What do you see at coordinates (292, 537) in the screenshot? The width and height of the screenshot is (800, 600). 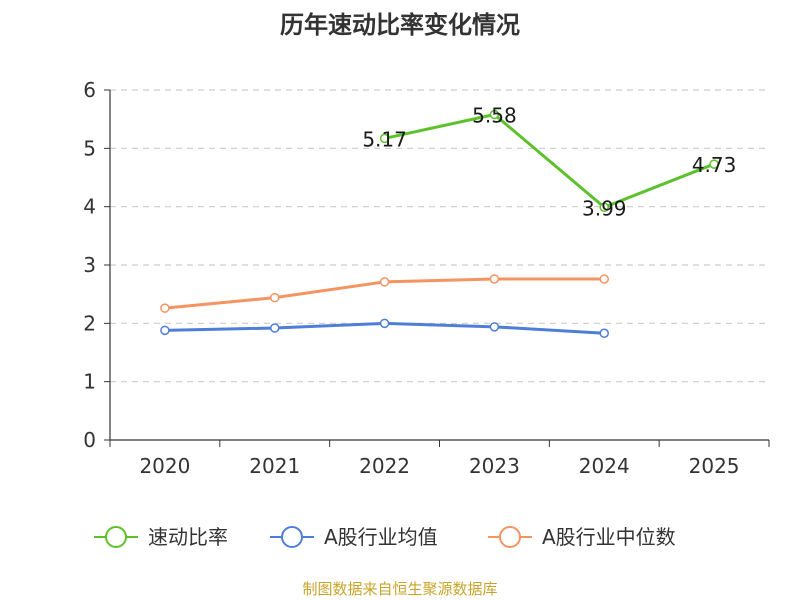 I see `legend-marker-avg` at bounding box center [292, 537].